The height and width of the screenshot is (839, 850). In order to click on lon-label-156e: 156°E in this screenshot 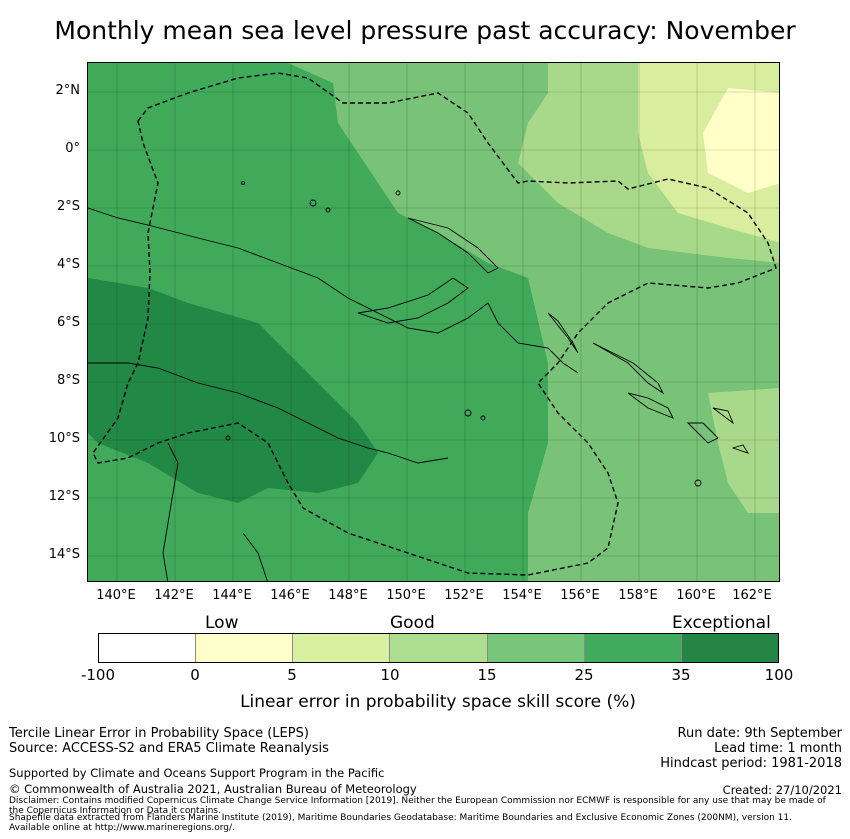, I will do `click(580, 595)`.